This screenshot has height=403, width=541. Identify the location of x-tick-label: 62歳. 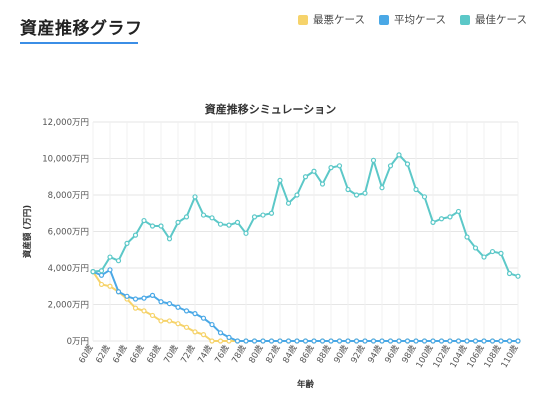
(102, 354).